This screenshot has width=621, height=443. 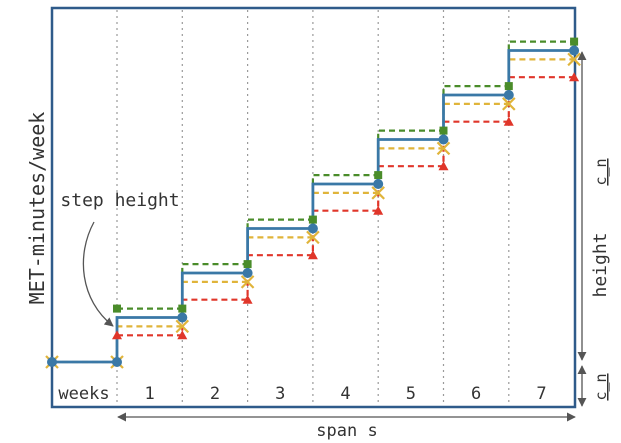 What do you see at coordinates (150, 394) in the screenshot?
I see `week-number-label: 1` at bounding box center [150, 394].